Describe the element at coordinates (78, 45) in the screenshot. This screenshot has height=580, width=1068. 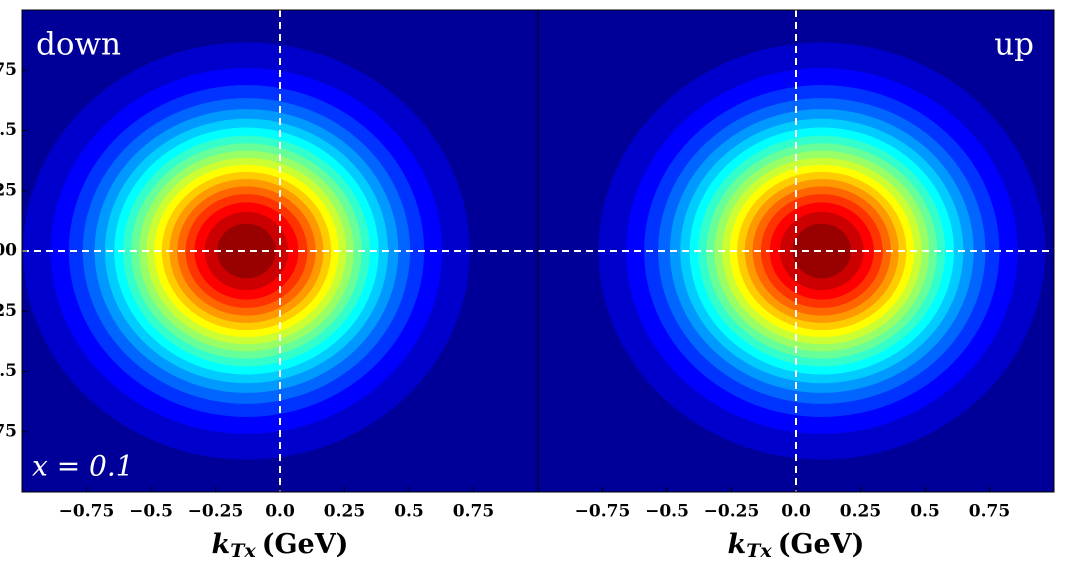
I see `panel-label: down` at that location.